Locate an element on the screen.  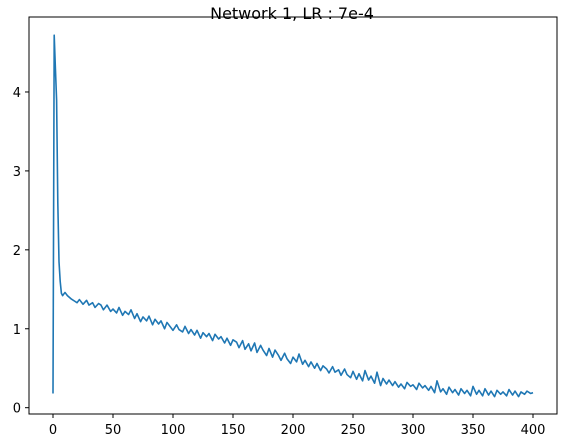
y-tick-label: 3 is located at coordinates (17, 172).